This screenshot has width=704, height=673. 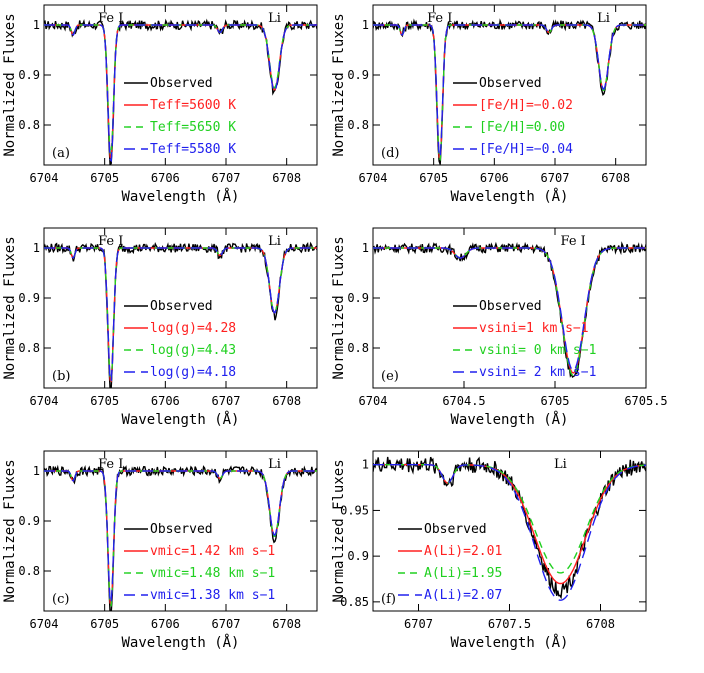 I want to click on legend-label: vmic=1.38 km s−1, so click(x=212, y=595).